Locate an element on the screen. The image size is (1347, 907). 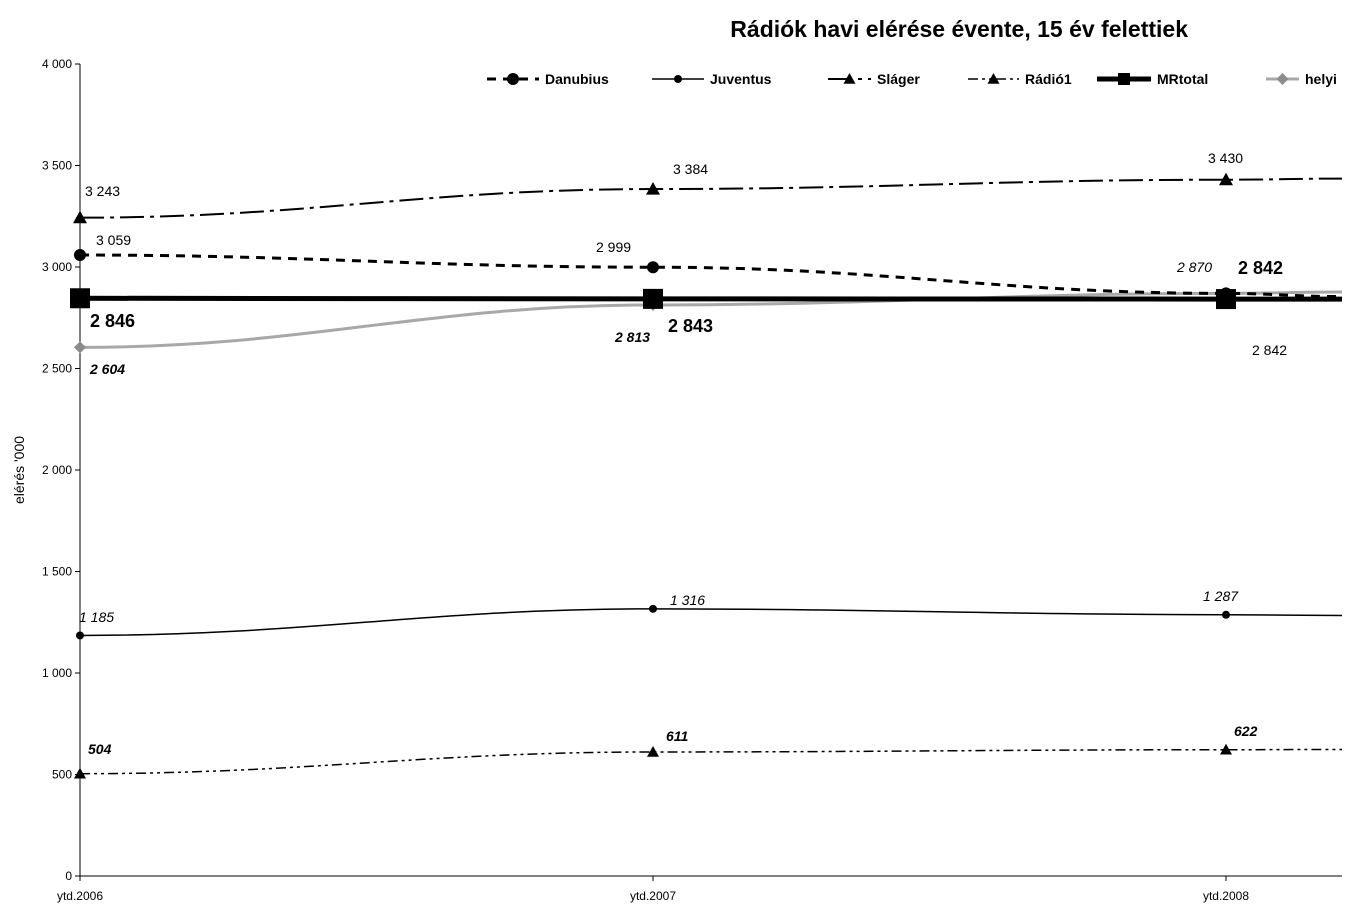
legend-label: MRtotal is located at coordinates (1182, 79).